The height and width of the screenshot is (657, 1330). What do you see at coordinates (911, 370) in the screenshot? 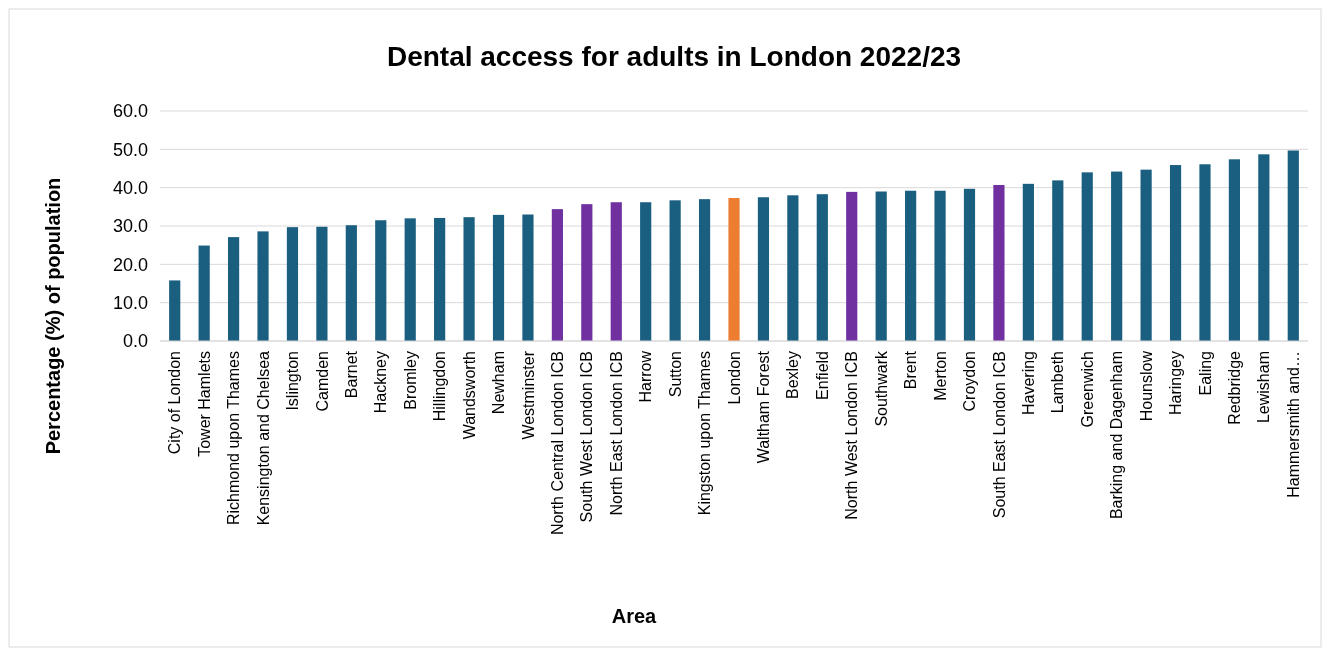
I see `x-tick-label: Brent` at bounding box center [911, 370].